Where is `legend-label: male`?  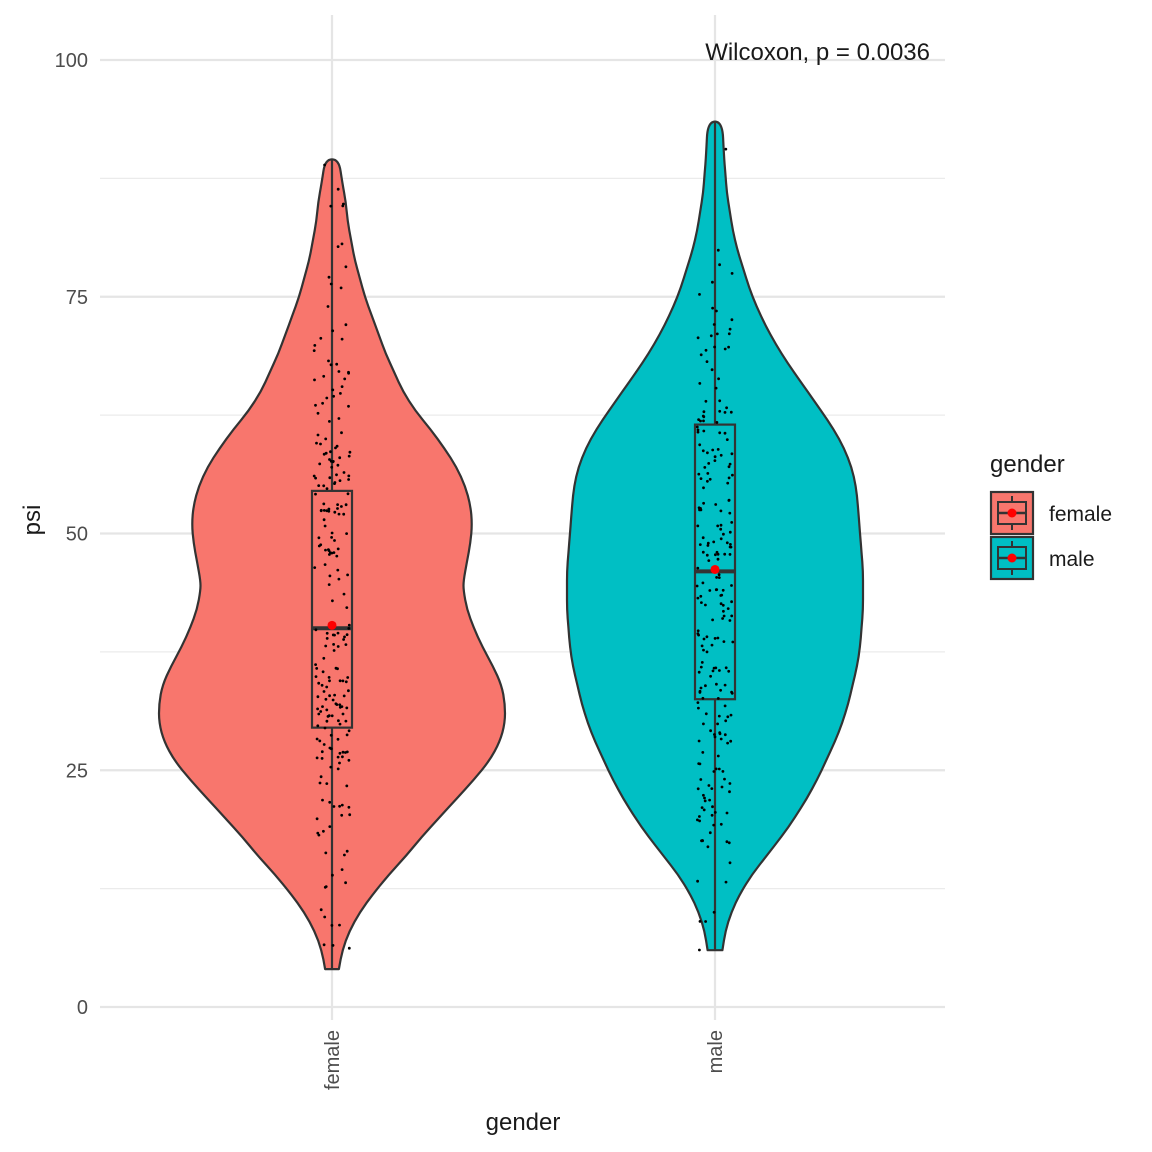
legend-label: male is located at coordinates (1072, 559).